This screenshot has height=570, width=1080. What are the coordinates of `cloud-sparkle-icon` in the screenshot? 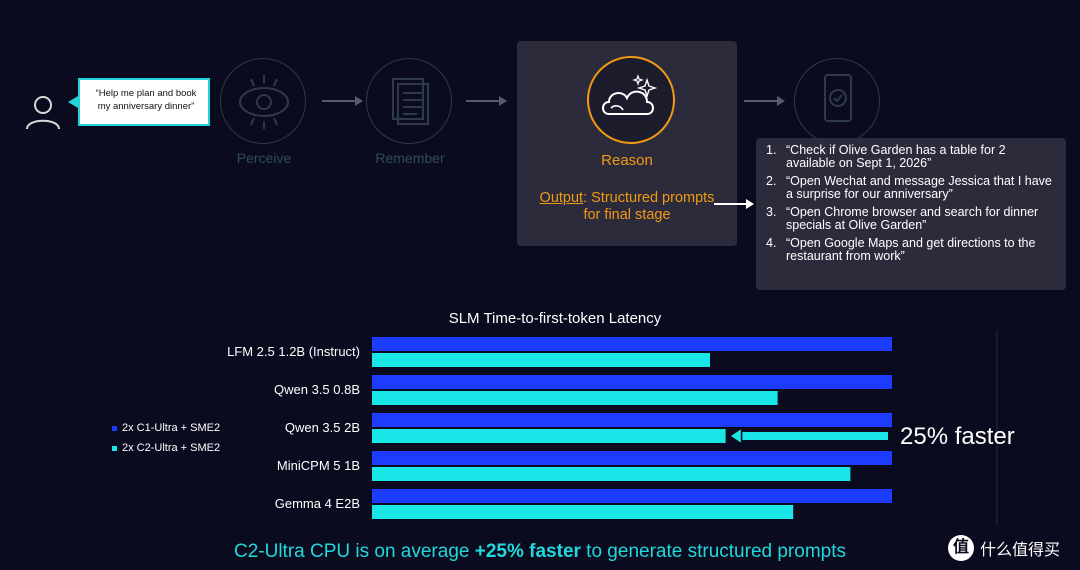 It's located at (630, 94).